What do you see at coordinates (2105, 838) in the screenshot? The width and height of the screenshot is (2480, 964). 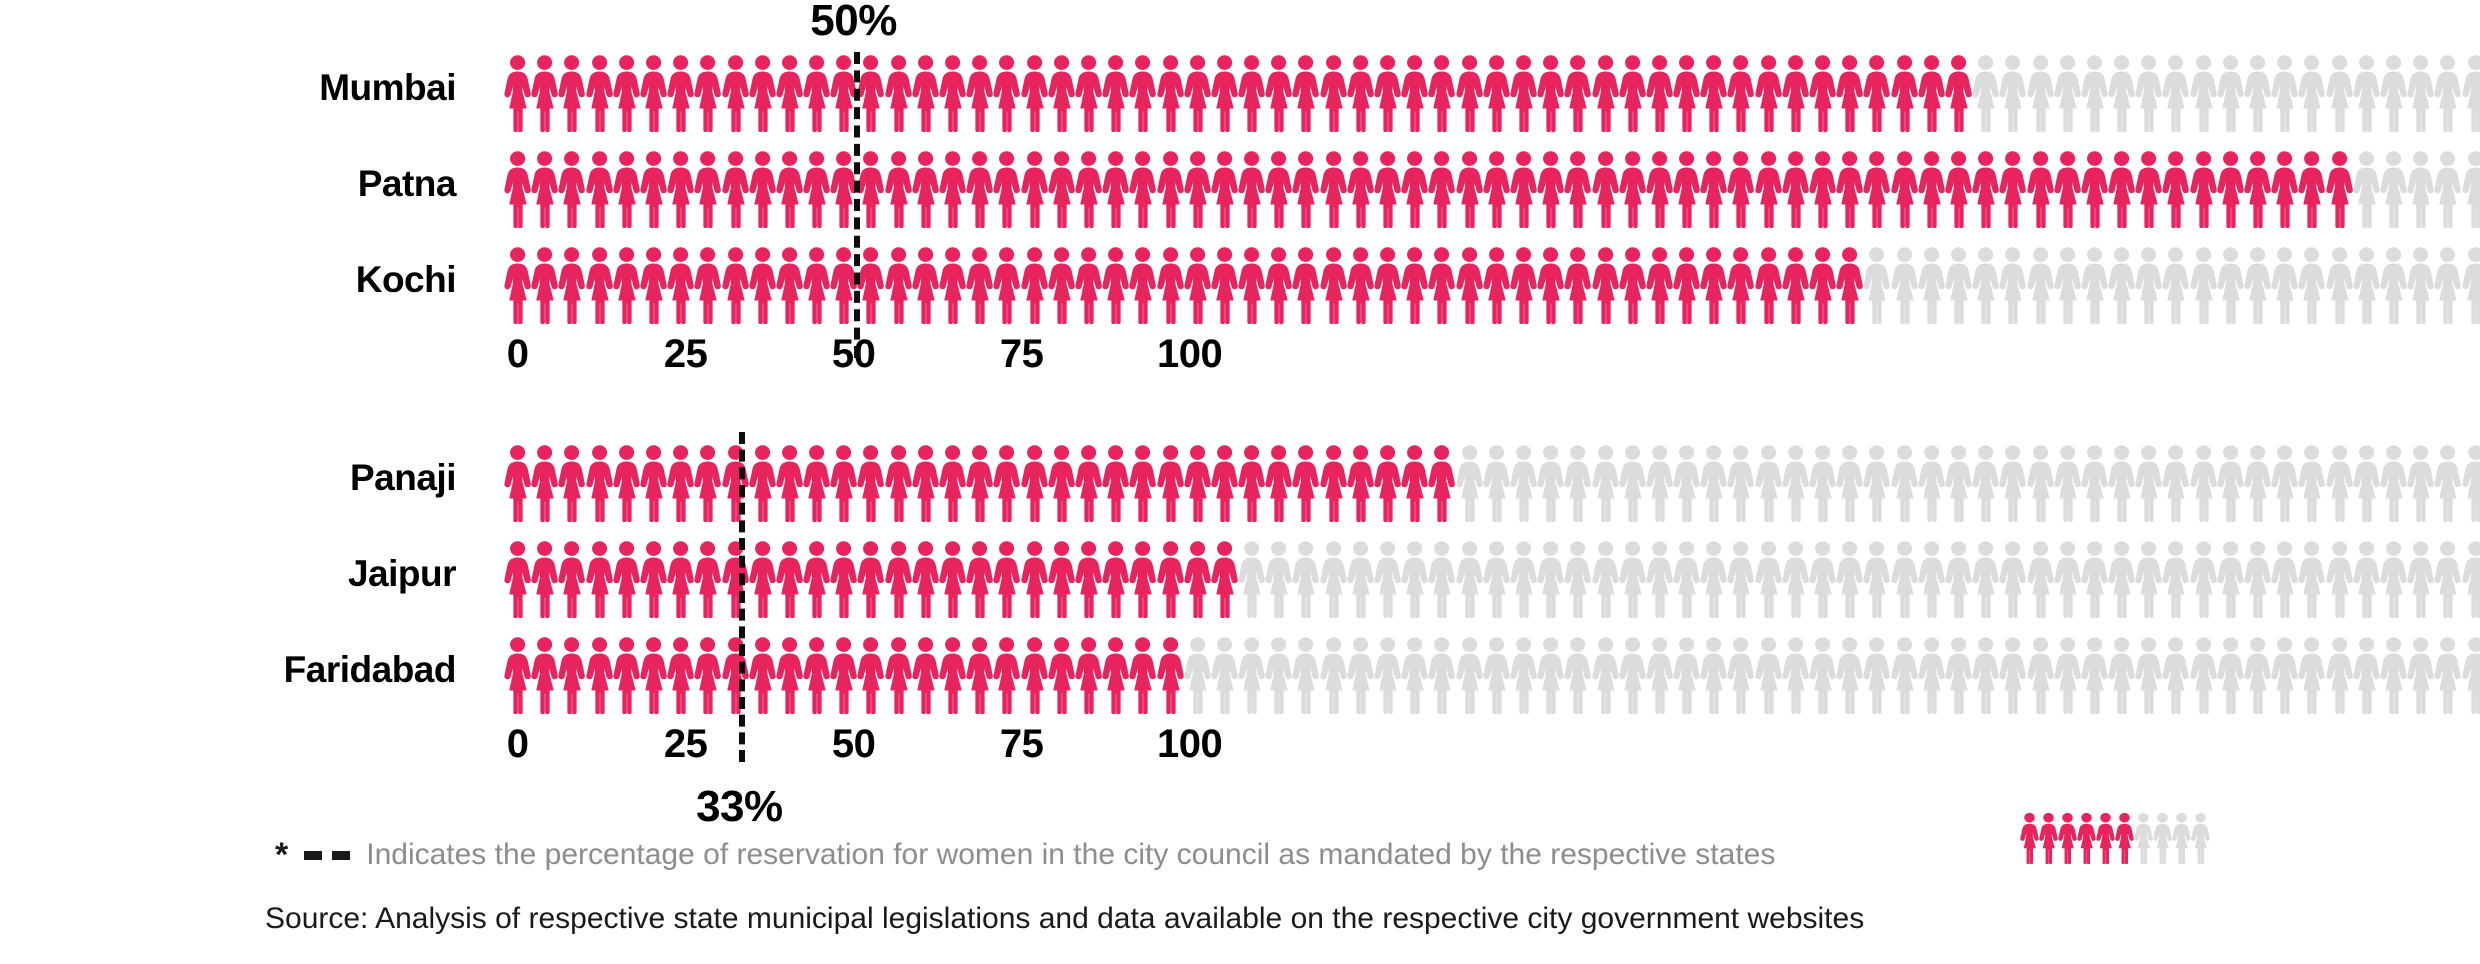 I see `legend-female-figure-filled-icon` at bounding box center [2105, 838].